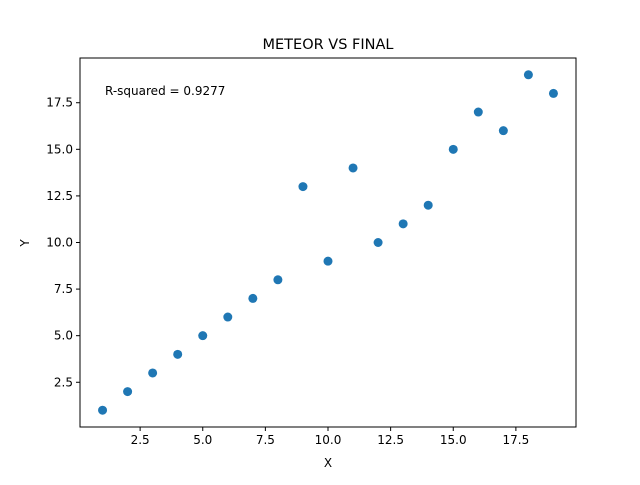  What do you see at coordinates (328, 463) in the screenshot?
I see `x-axis-label: X` at bounding box center [328, 463].